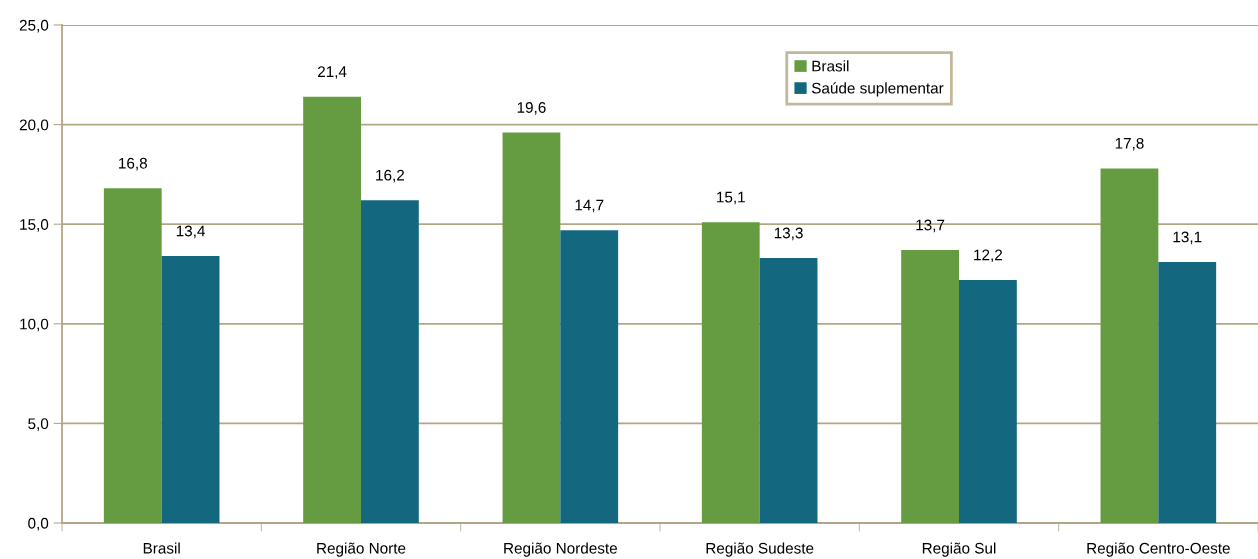 The image size is (1258, 559). I want to click on y-tick-label: 0,0, so click(38, 524).